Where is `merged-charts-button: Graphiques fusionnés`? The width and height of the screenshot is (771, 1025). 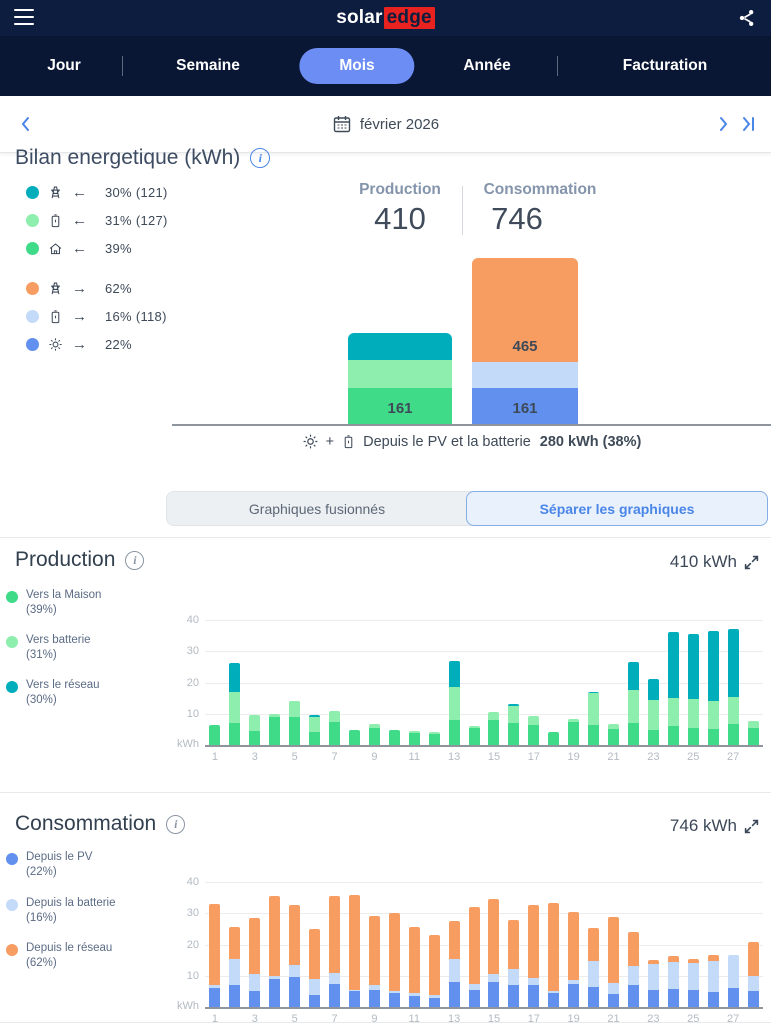
merged-charts-button: Graphiques fusionnés is located at coordinates (317, 508).